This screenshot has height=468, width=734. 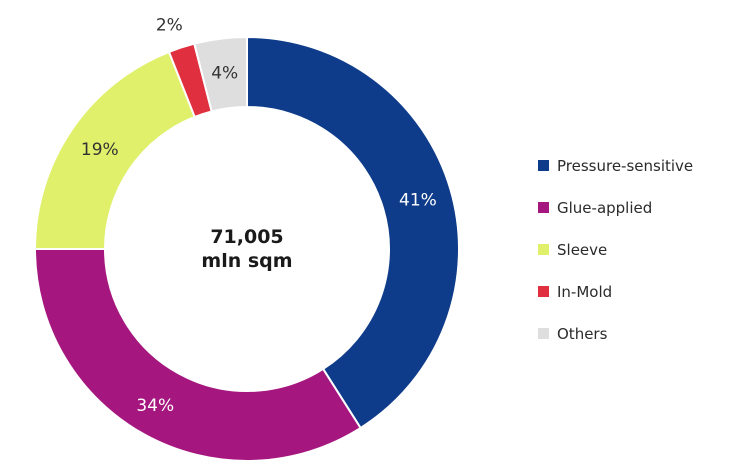 What do you see at coordinates (582, 250) in the screenshot?
I see `legend-label-sleeve: Sleeve` at bounding box center [582, 250].